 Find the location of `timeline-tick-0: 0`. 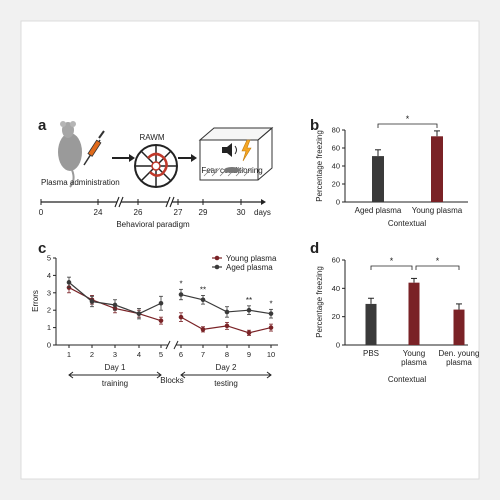

timeline-tick-0: 0 is located at coordinates (41, 212).